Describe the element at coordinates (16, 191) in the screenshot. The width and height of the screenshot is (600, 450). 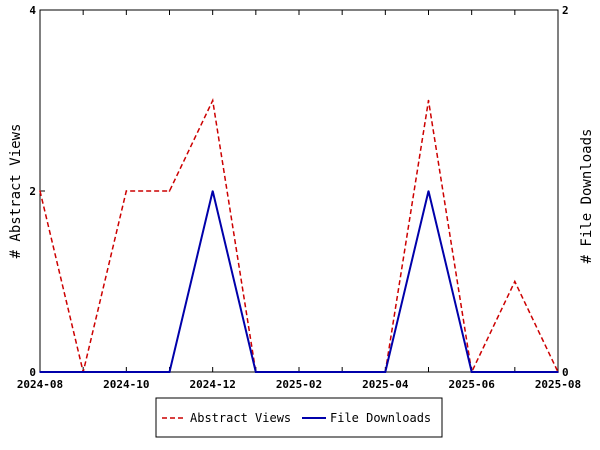
I see `left-axis-title: # Abstract Views` at that location.